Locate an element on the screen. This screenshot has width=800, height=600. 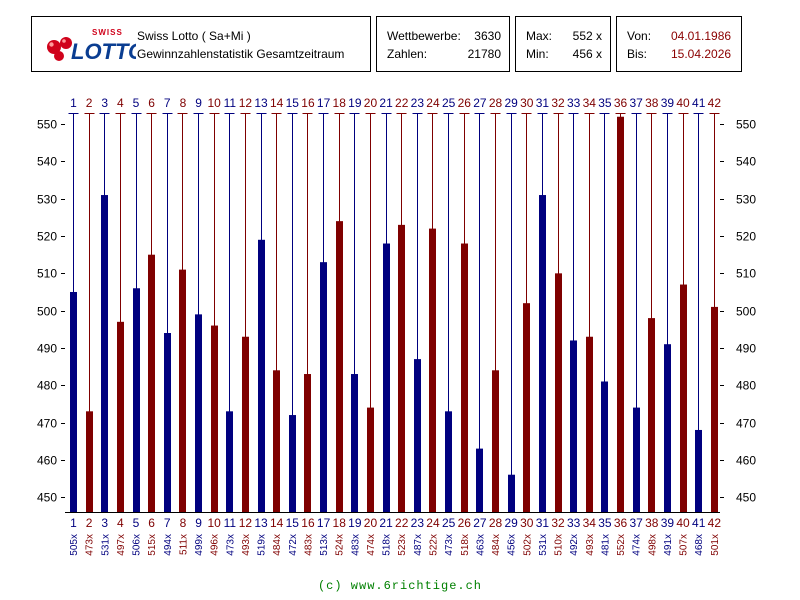
bottom-number-label: 25 is located at coordinates (449, 523).